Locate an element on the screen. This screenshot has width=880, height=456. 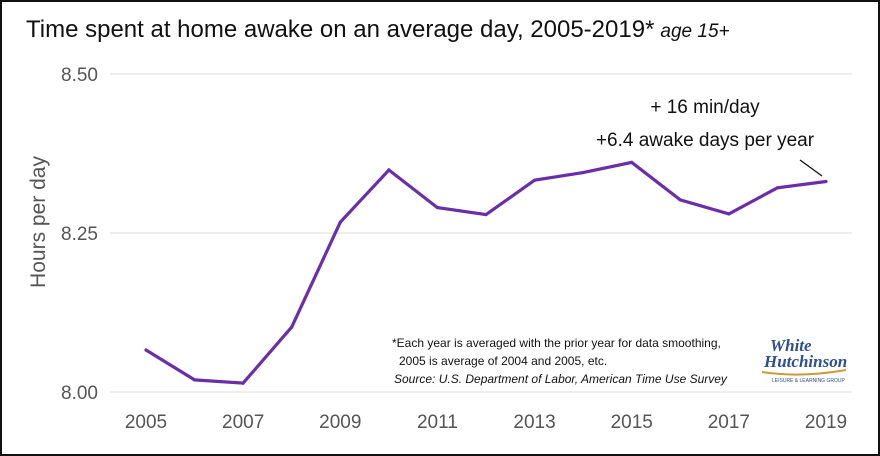
data-point-2005 is located at coordinates (146, 350).